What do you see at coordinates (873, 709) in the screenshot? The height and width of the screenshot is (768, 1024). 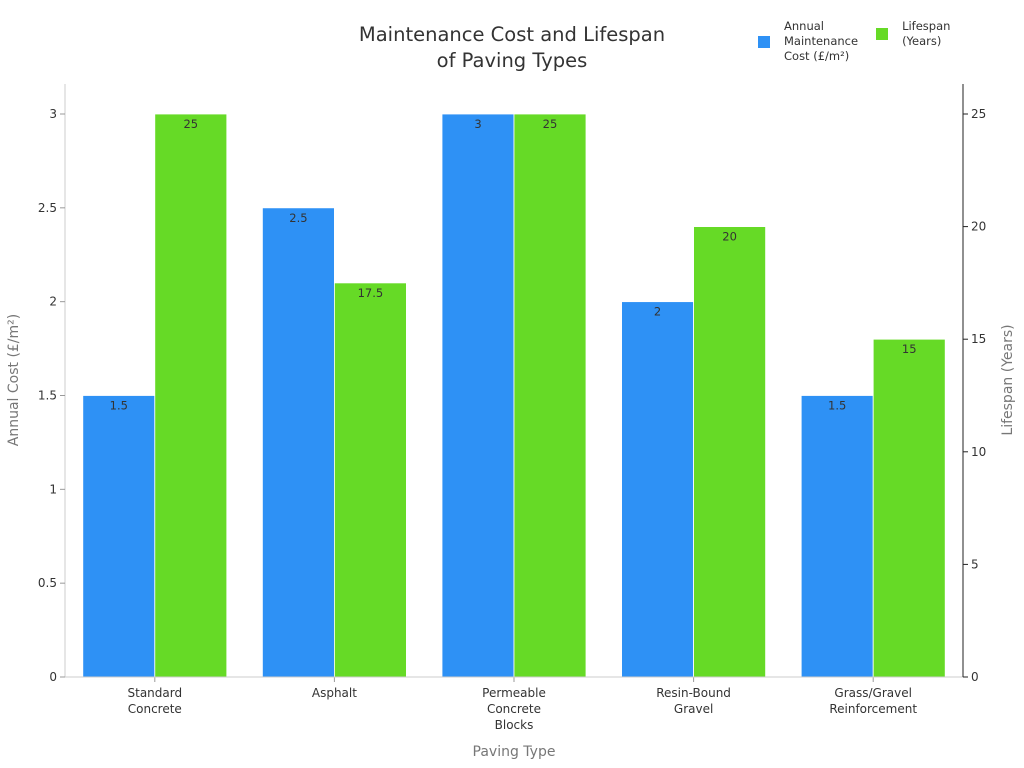 I see `x-tick-label: Reinforcement` at bounding box center [873, 709].